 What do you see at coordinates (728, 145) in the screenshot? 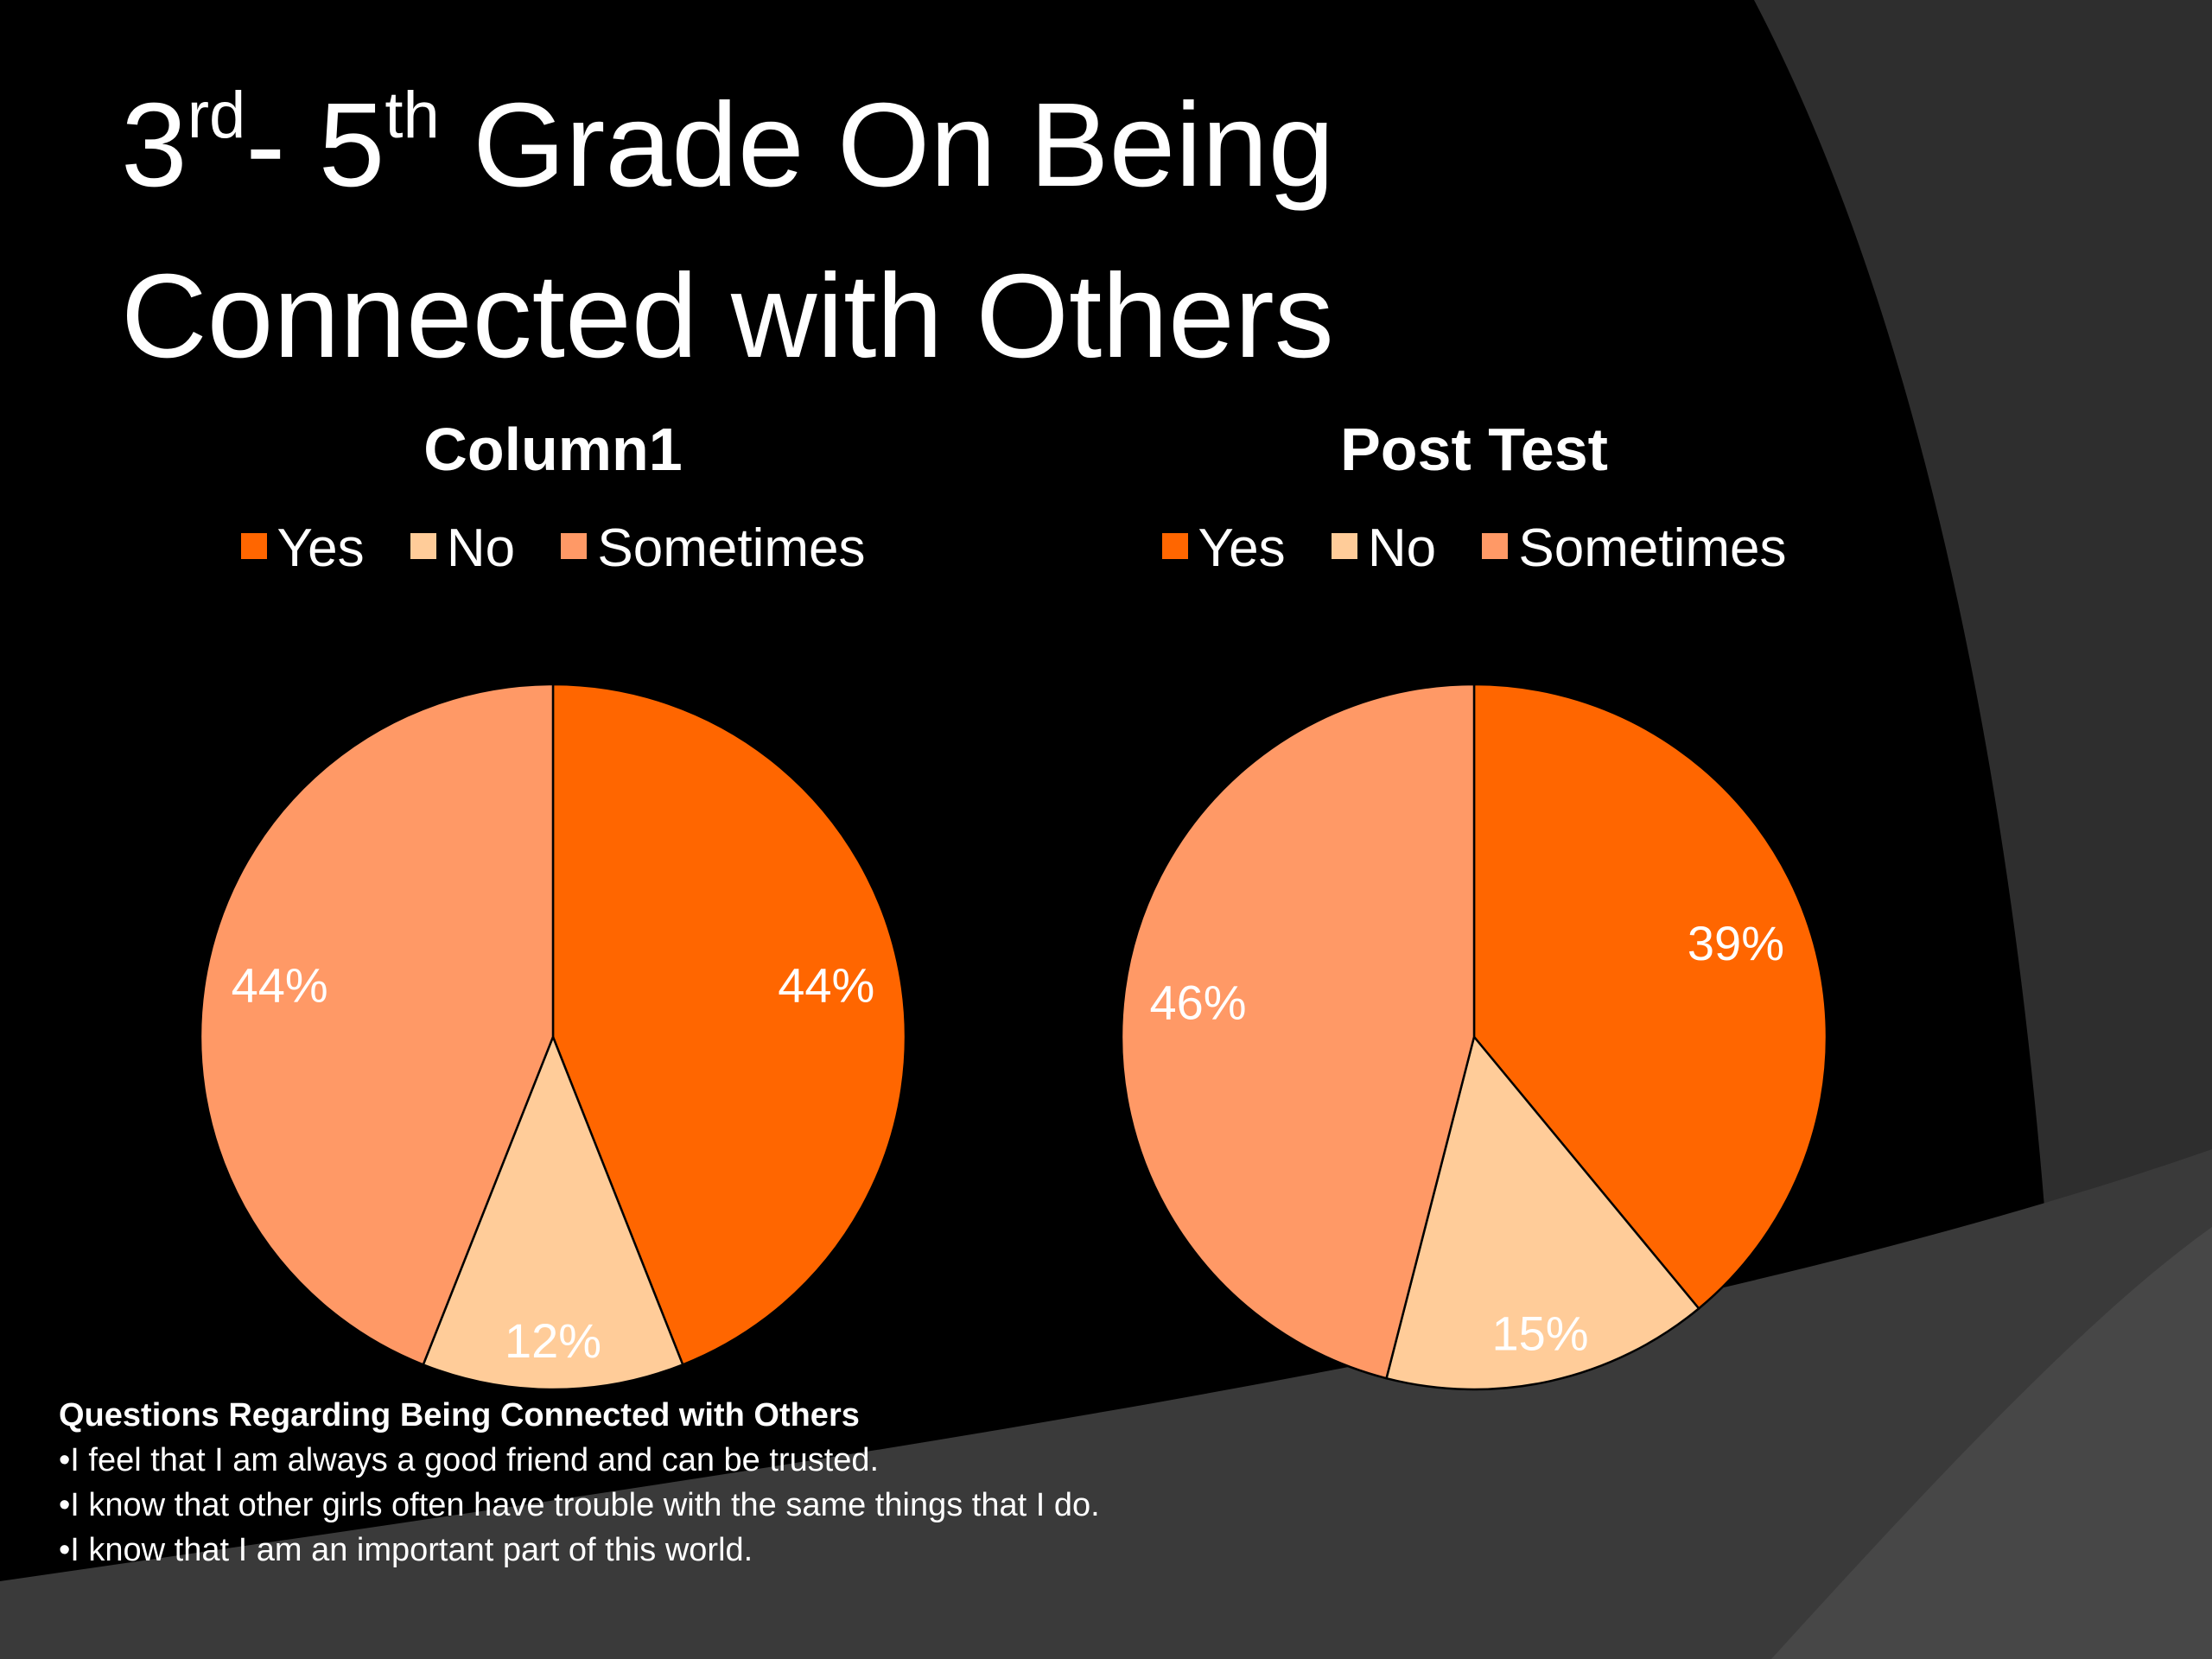
I see `title-line-1: 3rd- 5th Grade On Being` at bounding box center [728, 145].